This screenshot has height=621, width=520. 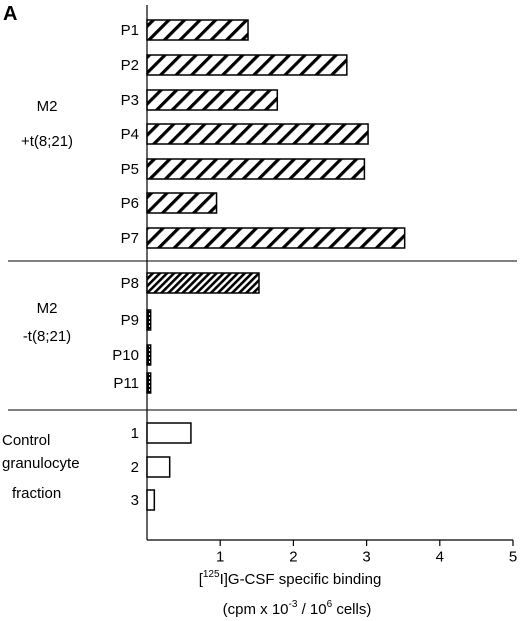 What do you see at coordinates (440, 556) in the screenshot?
I see `x-tick-label-4: 4` at bounding box center [440, 556].